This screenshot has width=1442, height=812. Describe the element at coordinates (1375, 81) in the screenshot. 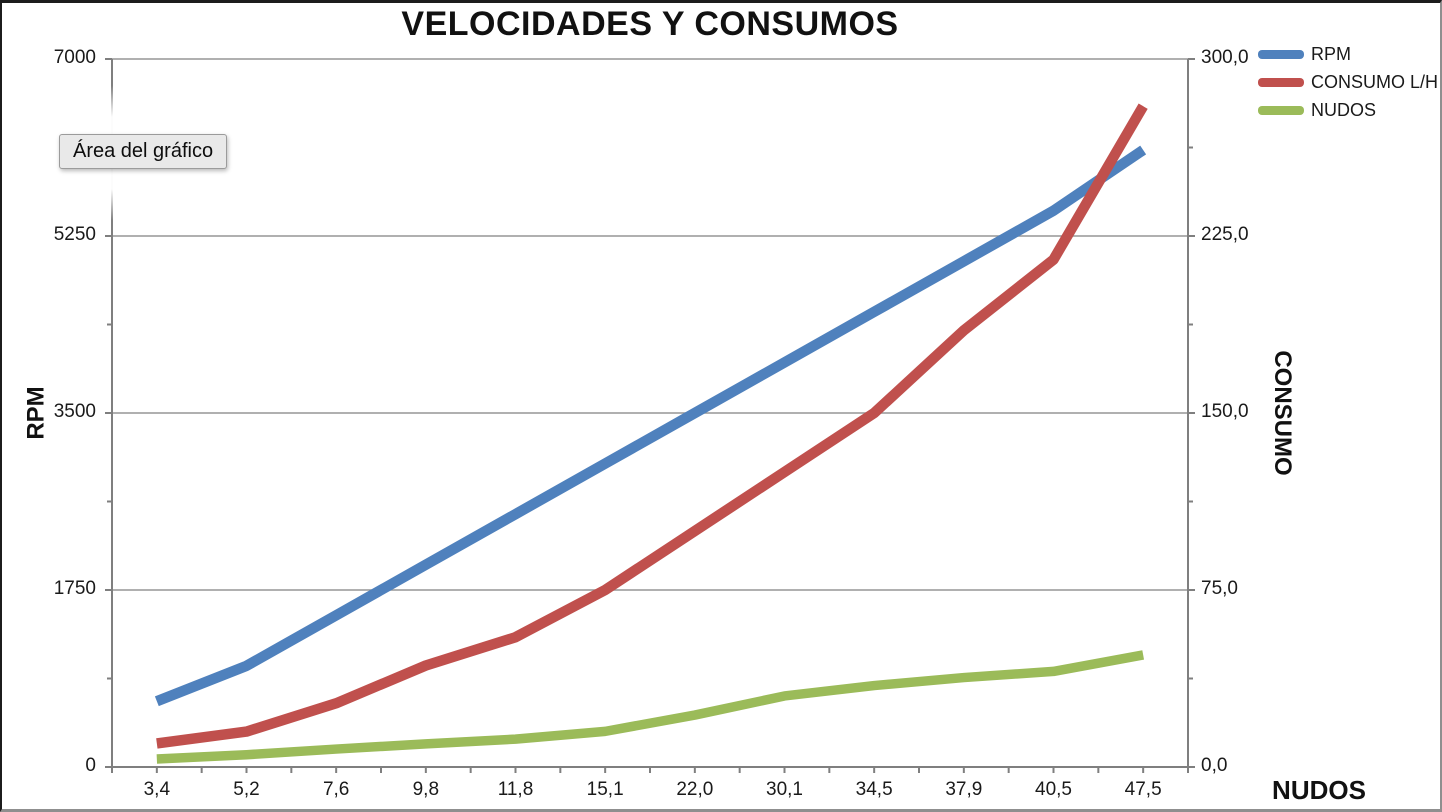

I see `legend-label: CONSUMO L/H` at that location.